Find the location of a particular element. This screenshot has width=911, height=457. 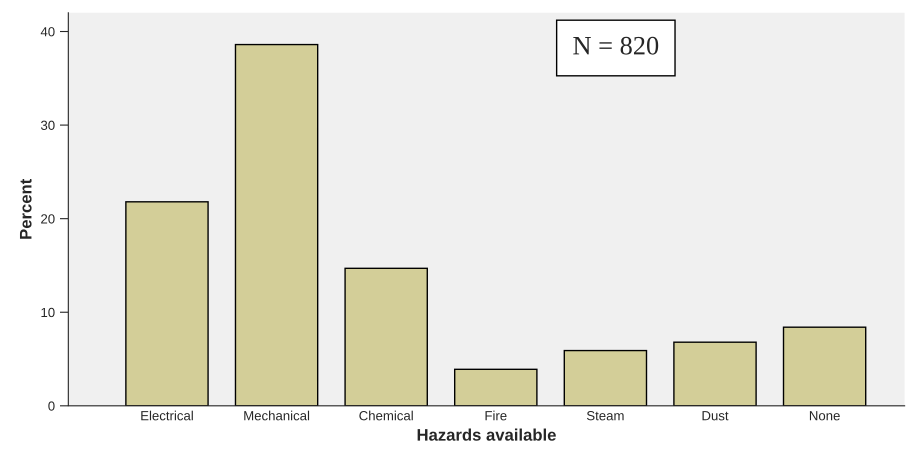

annotation: N = 820 is located at coordinates (615, 45).